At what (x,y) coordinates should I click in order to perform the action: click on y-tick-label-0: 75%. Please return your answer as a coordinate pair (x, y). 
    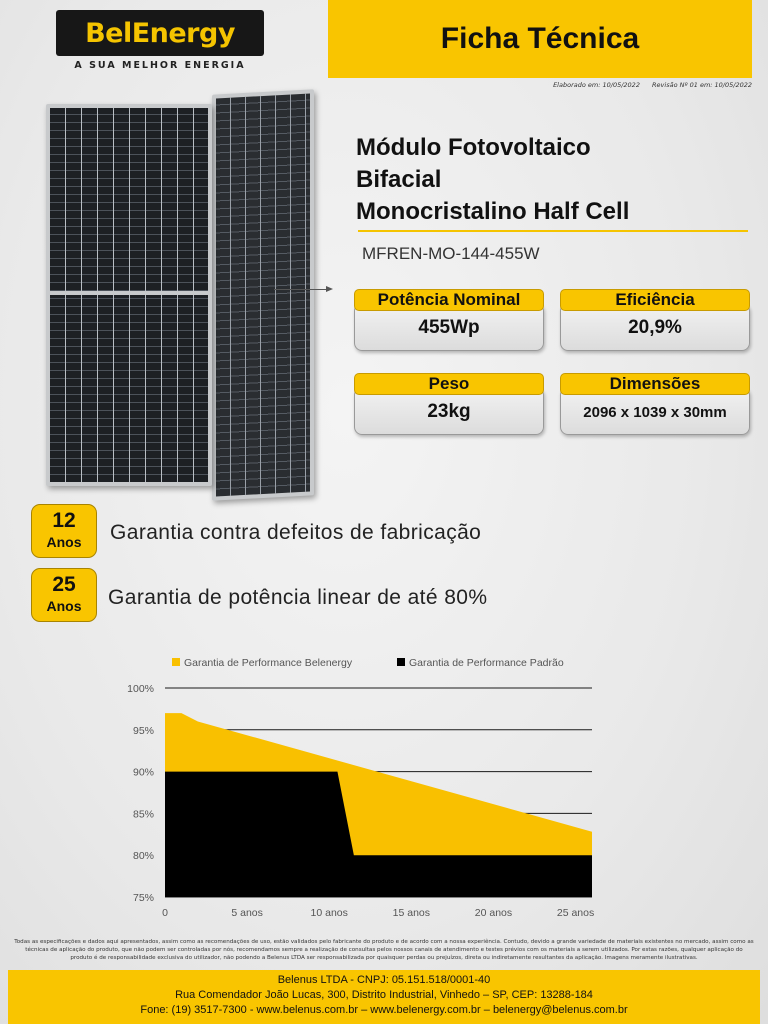
    Looking at the image, I should click on (143, 898).